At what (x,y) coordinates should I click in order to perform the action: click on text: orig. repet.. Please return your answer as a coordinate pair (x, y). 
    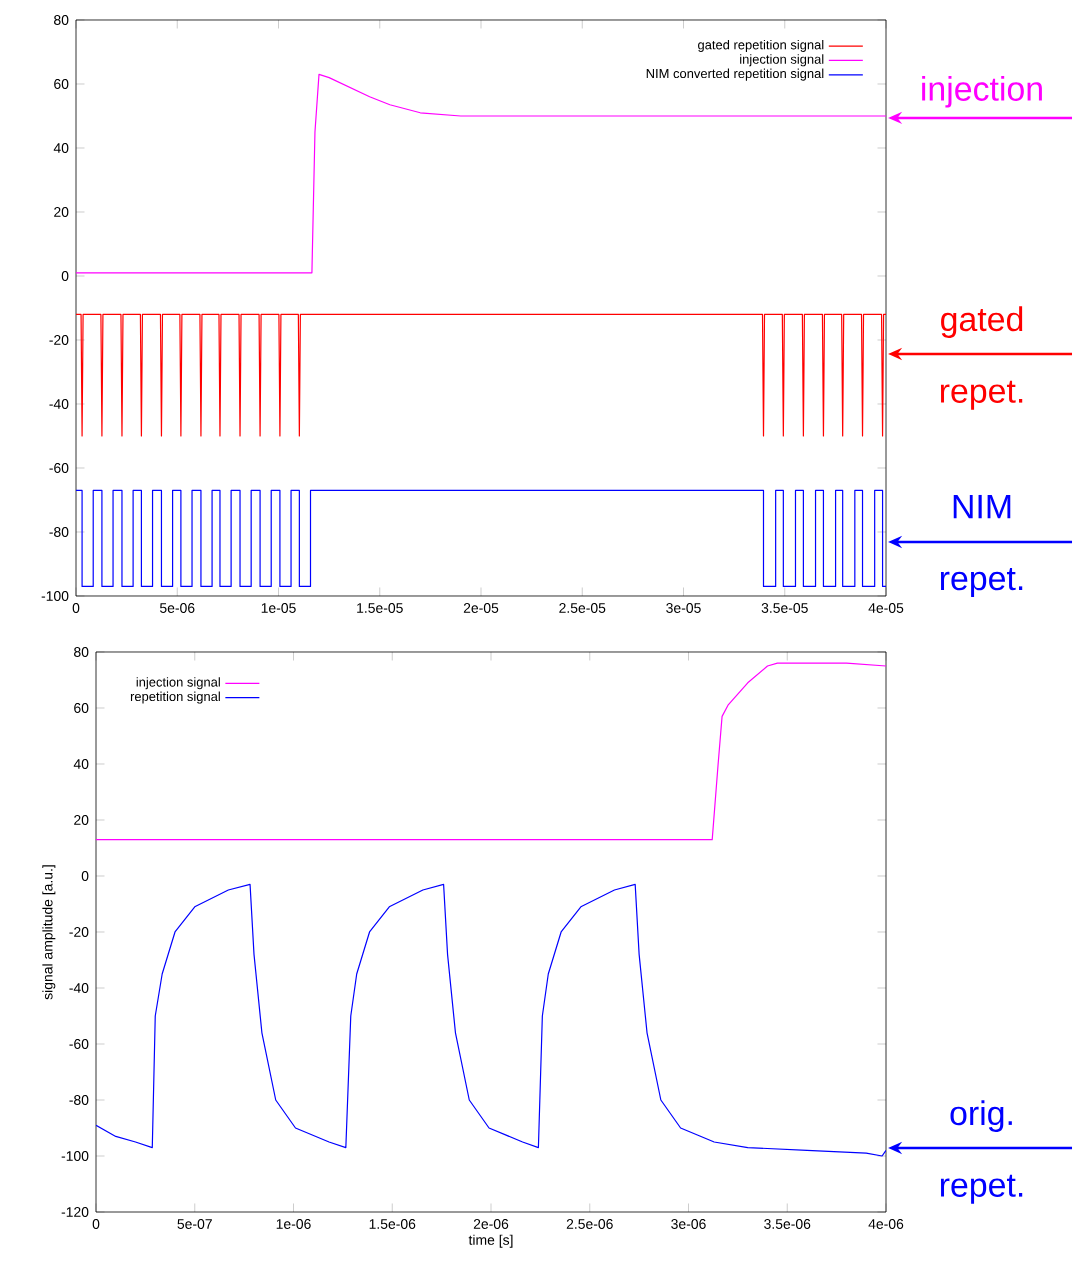
    Looking at the image, I should click on (981, 1152).